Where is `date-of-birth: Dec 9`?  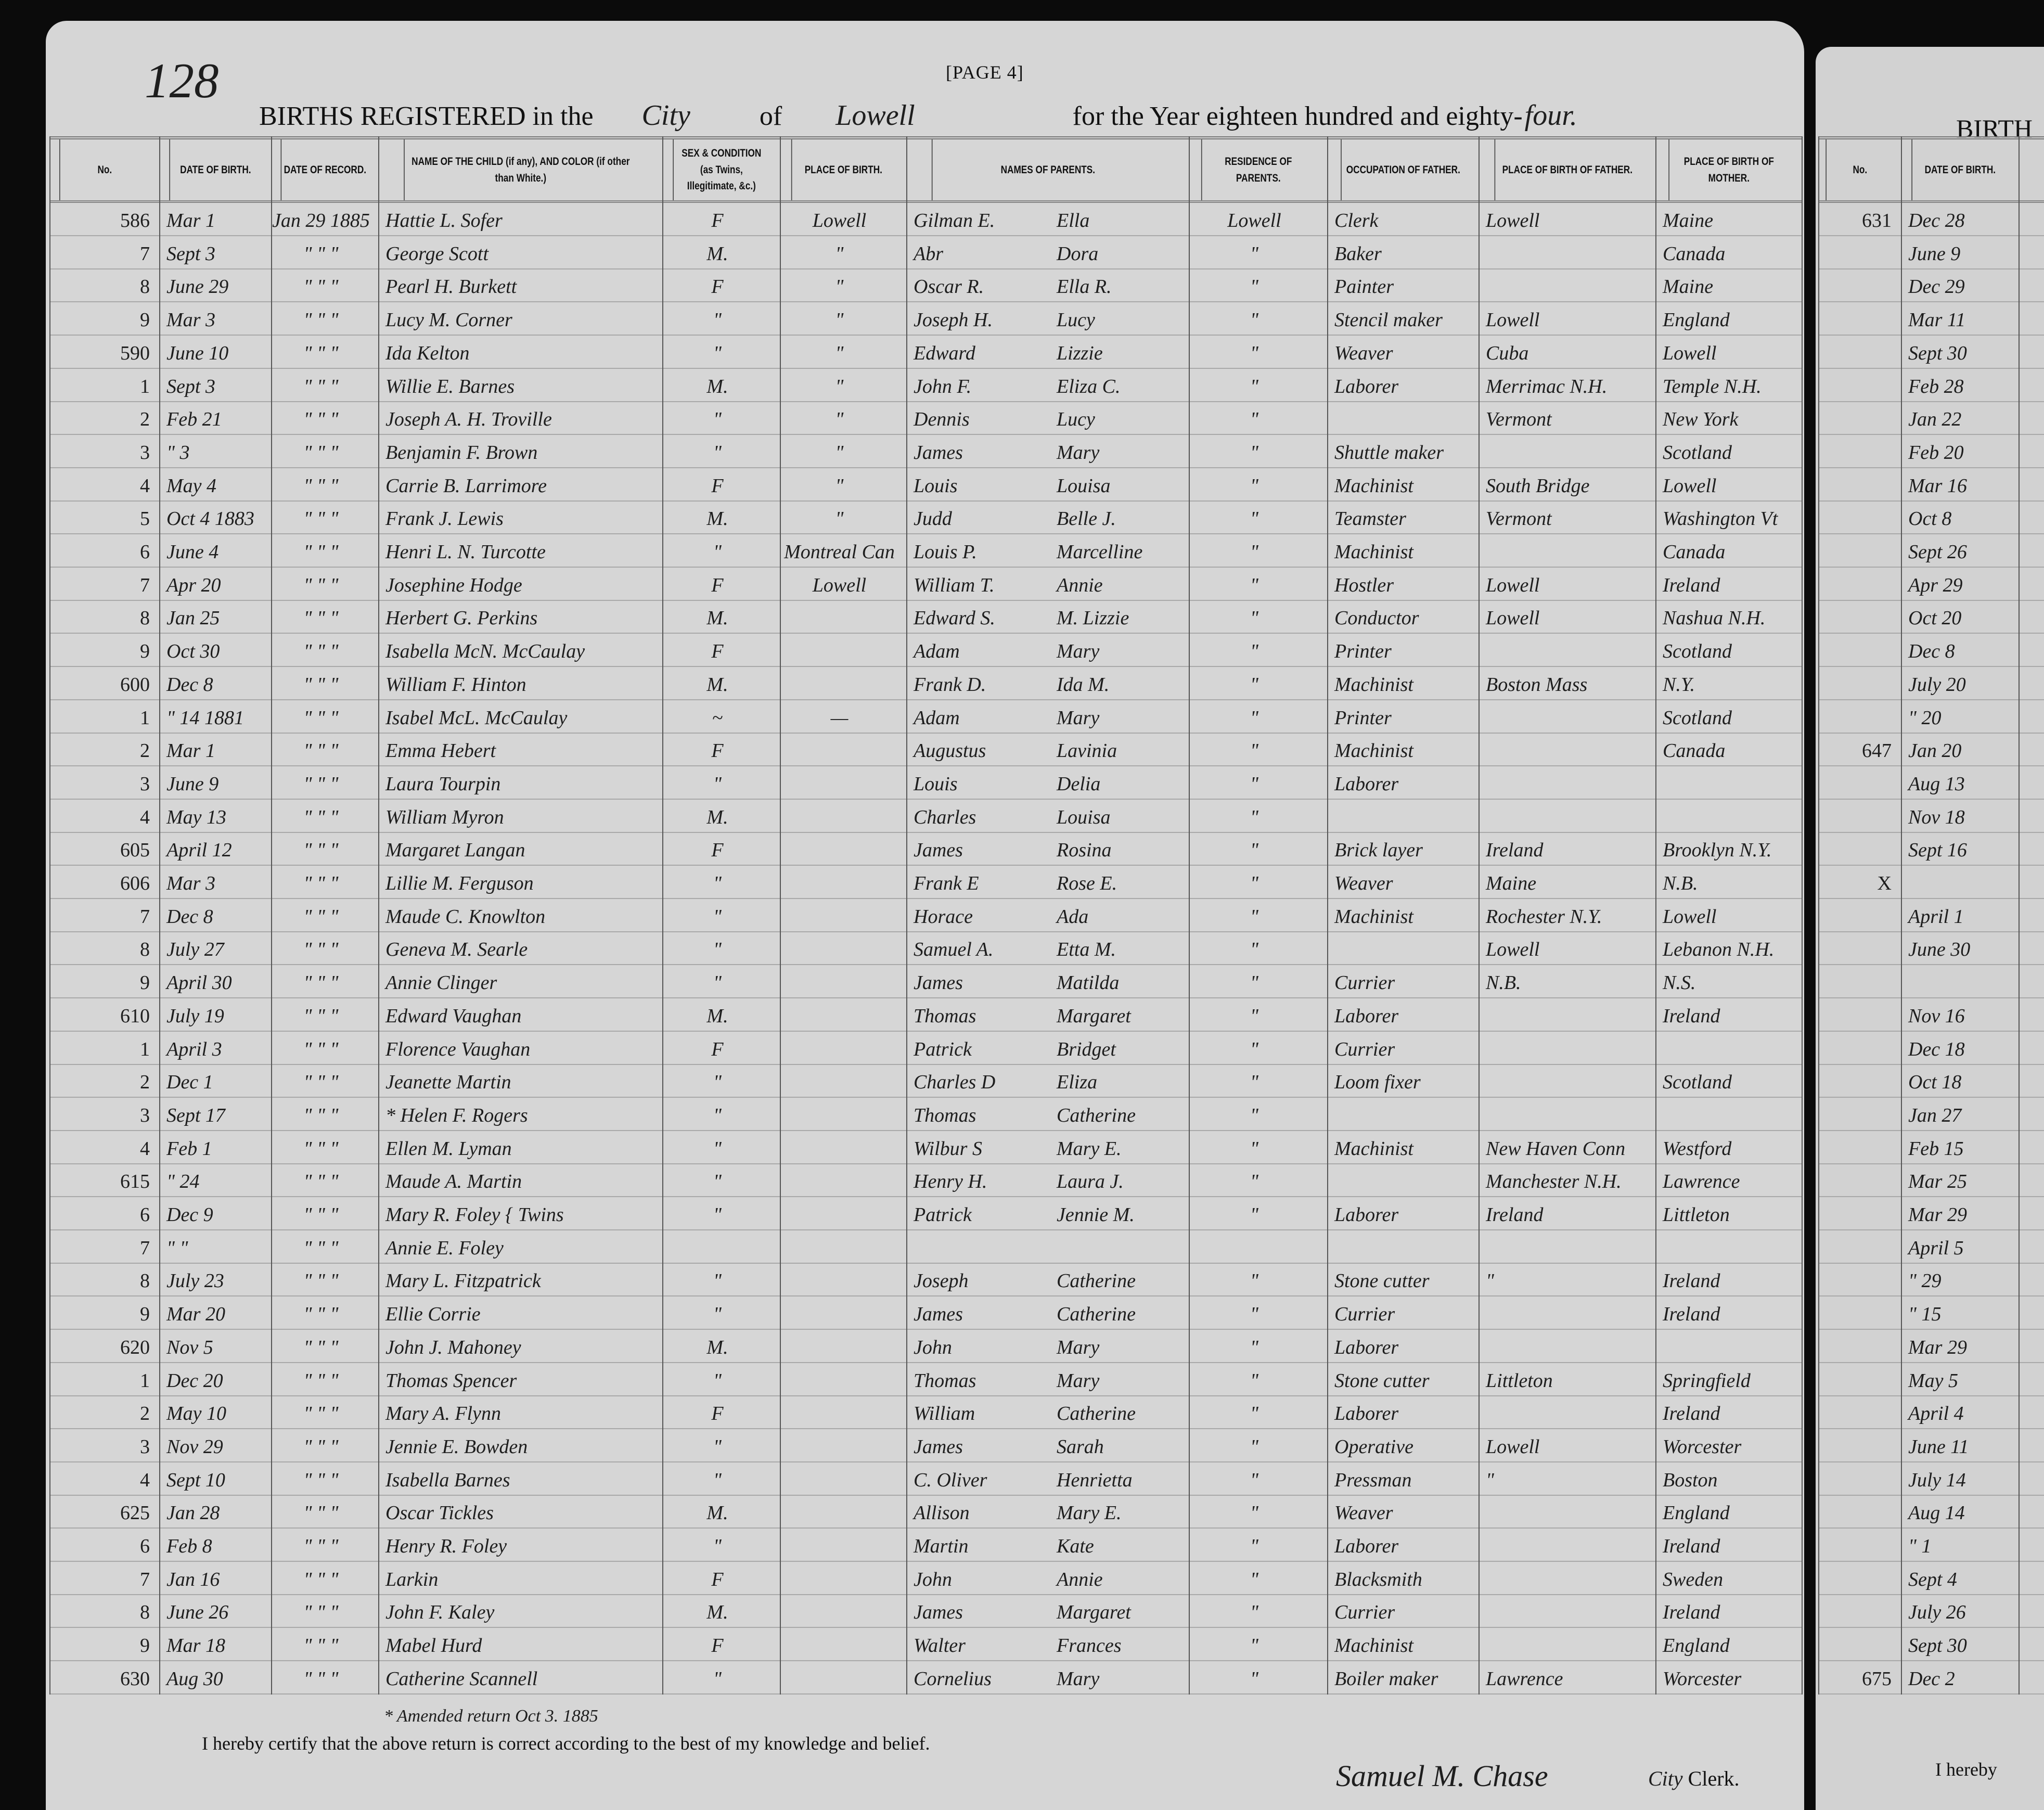 date-of-birth: Dec 9 is located at coordinates (189, 1215).